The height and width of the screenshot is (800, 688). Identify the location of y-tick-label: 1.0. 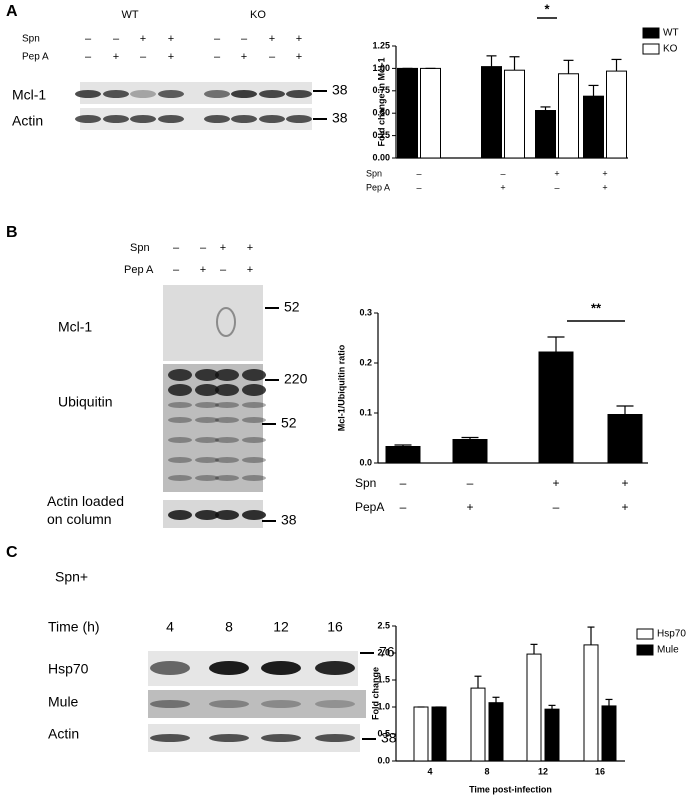
(383, 706).